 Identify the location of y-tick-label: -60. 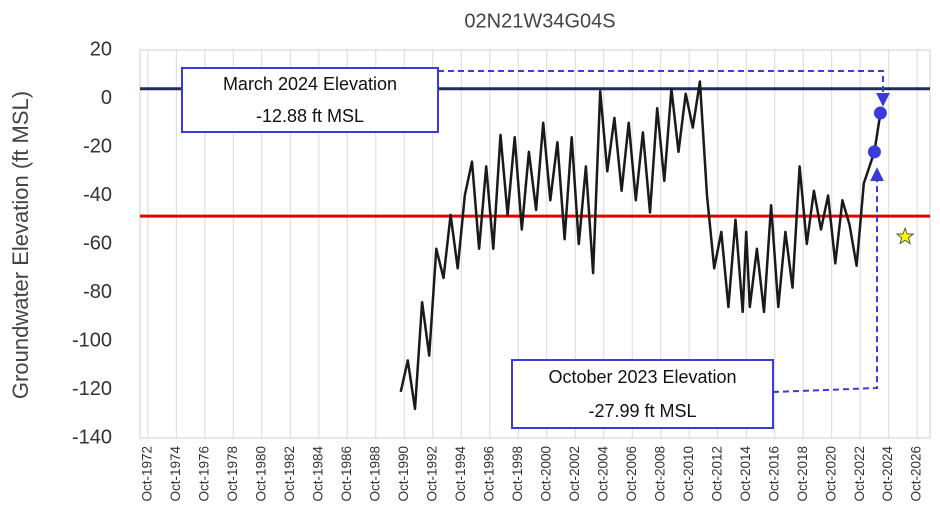
(97, 243).